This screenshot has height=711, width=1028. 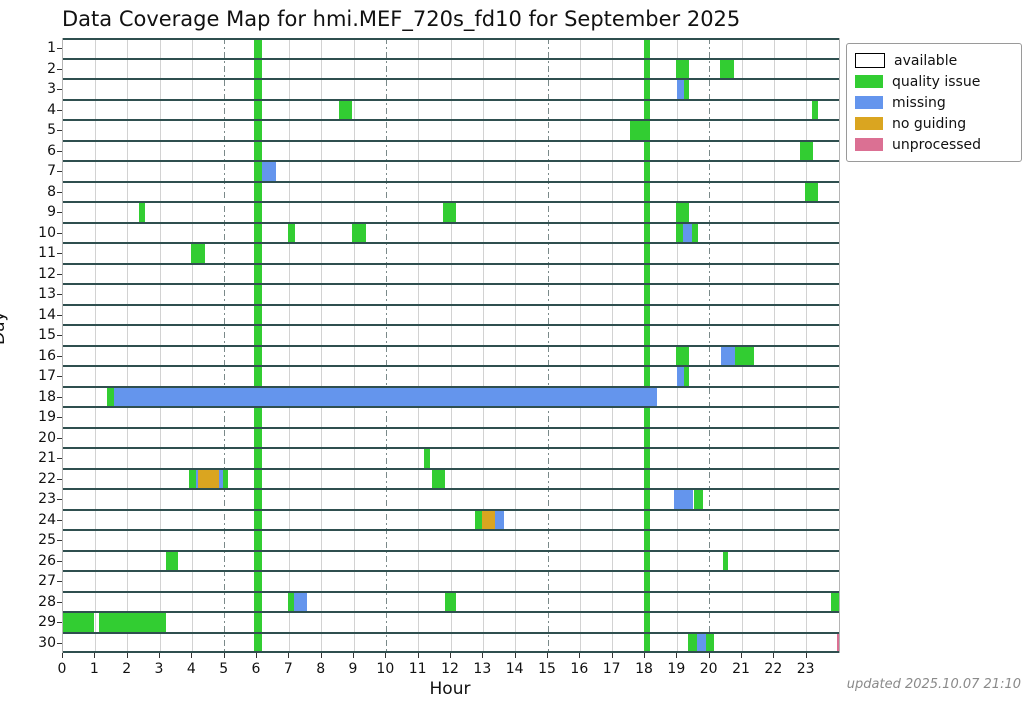 What do you see at coordinates (47, 622) in the screenshot?
I see `y-tick-label: 29` at bounding box center [47, 622].